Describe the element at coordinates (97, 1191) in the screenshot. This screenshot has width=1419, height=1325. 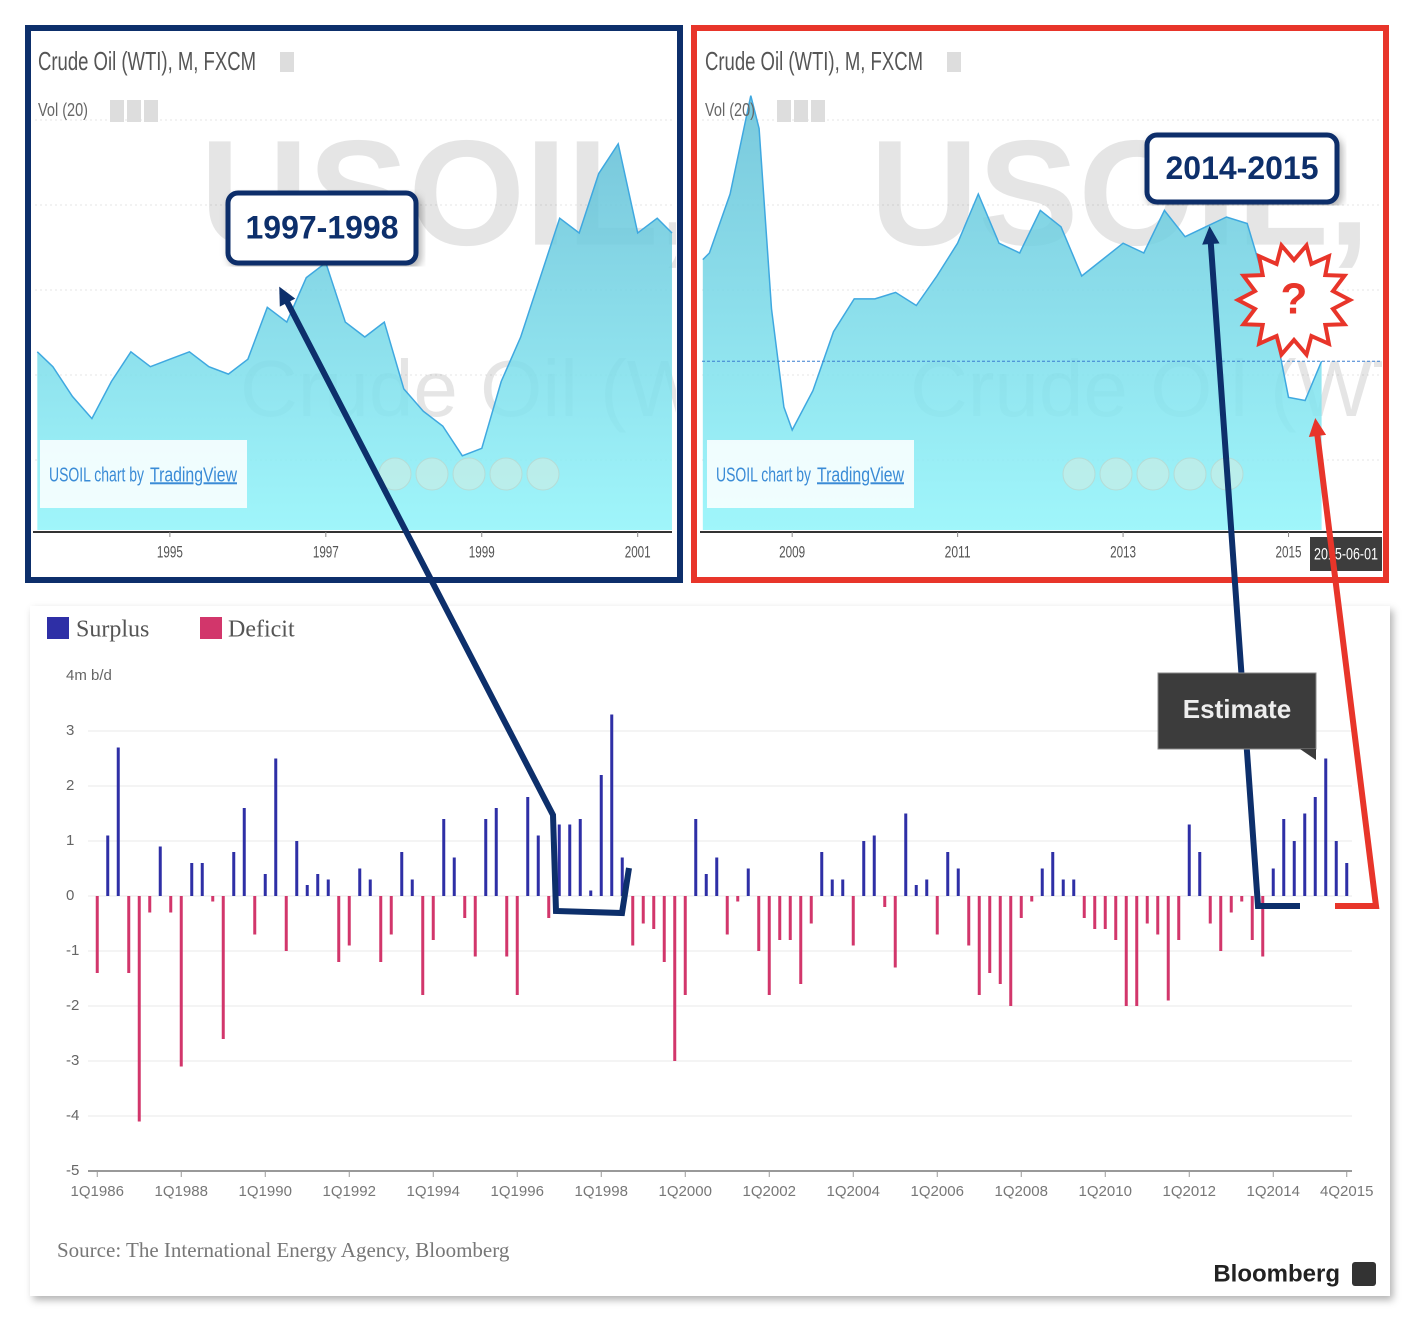
I see `x-tick-label: 1Q1986` at that location.